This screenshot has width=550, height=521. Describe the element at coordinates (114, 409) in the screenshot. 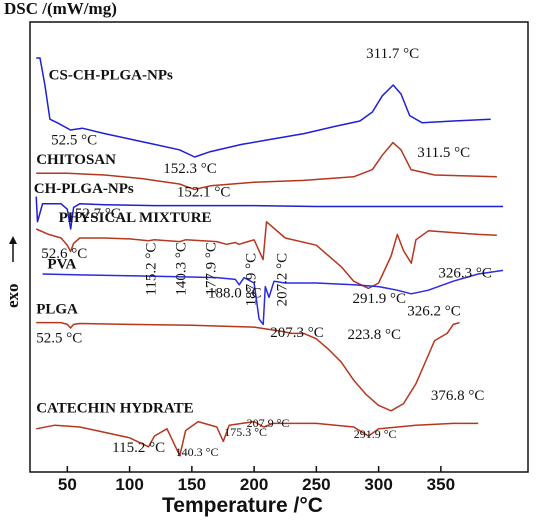

I see `curve-label: CATECHIN HYDRATE` at that location.